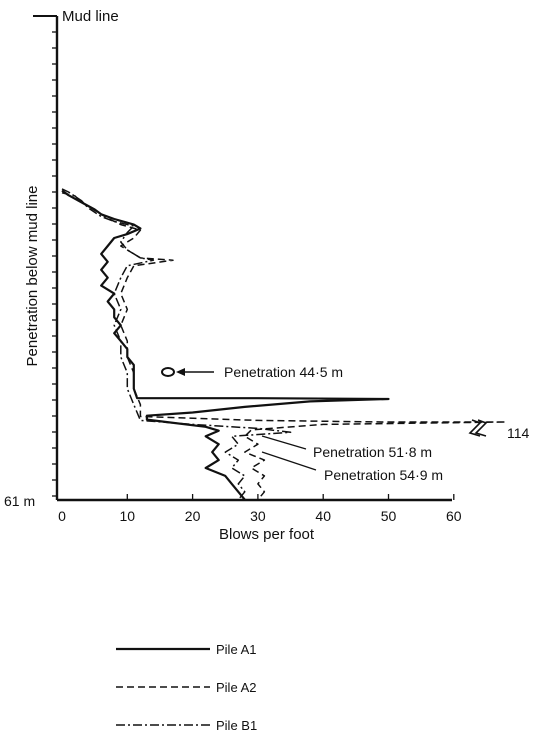 The width and height of the screenshot is (539, 731). What do you see at coordinates (284, 442) in the screenshot?
I see `penetration-51-8-leader` at bounding box center [284, 442].